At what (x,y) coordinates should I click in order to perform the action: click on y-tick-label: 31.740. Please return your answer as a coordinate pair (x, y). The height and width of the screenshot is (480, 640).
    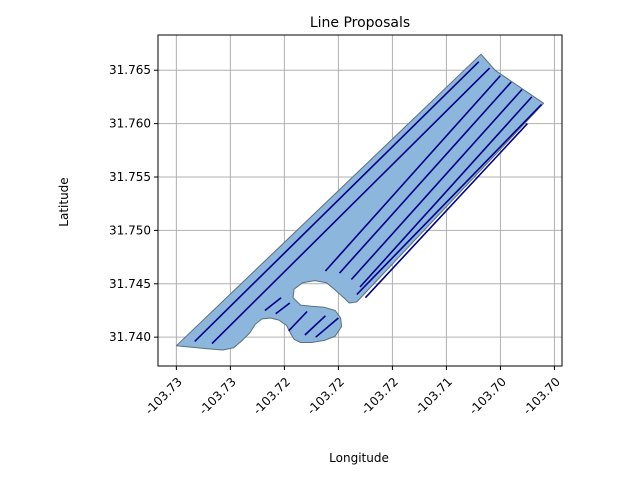
    Looking at the image, I should click on (130, 337).